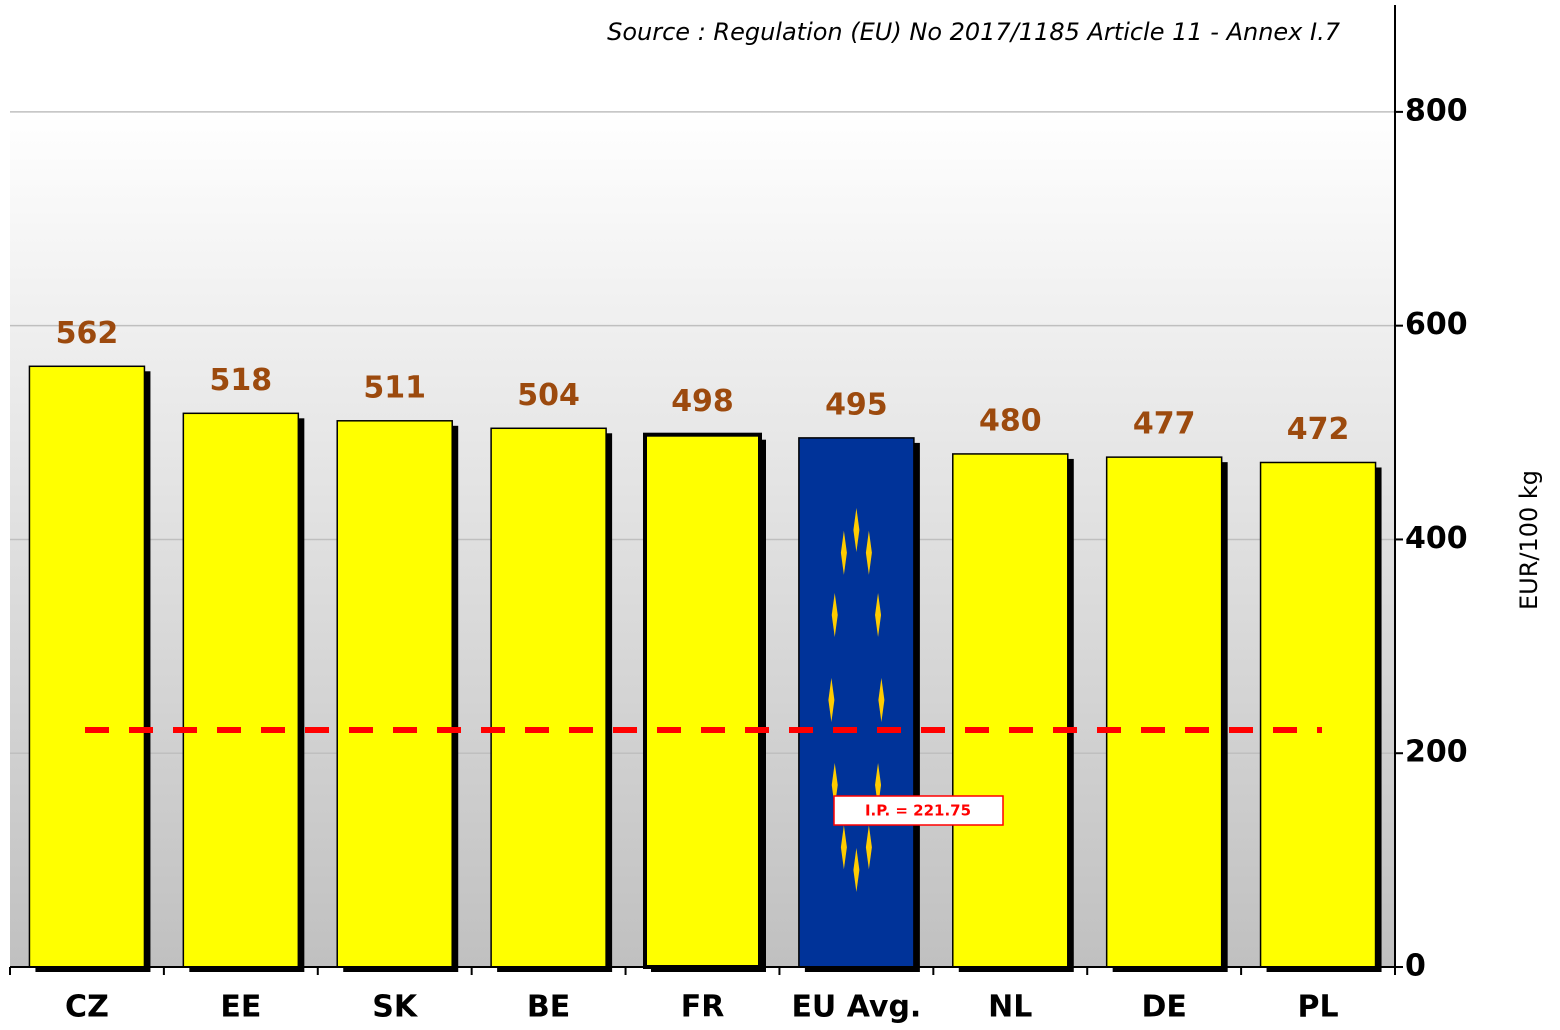 The height and width of the screenshot is (1030, 1560). Describe the element at coordinates (1436, 538) in the screenshot. I see `y-tick-label: 400` at that location.